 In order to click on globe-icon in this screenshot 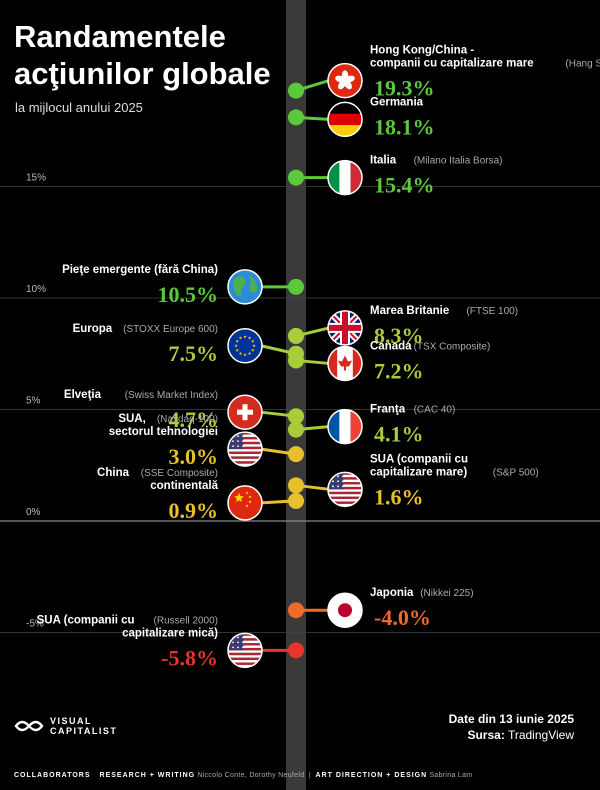, I will do `click(245, 287)`.